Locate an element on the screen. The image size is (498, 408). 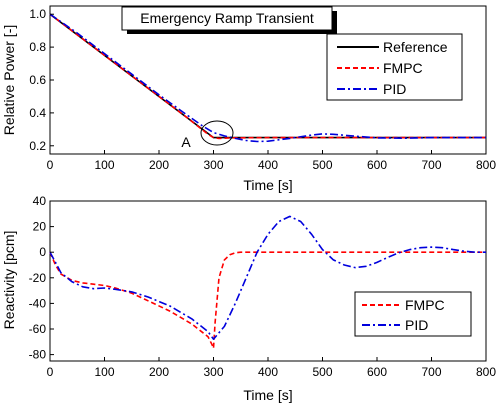
top-y-tick-label: 1.0 is located at coordinates (37, 14).